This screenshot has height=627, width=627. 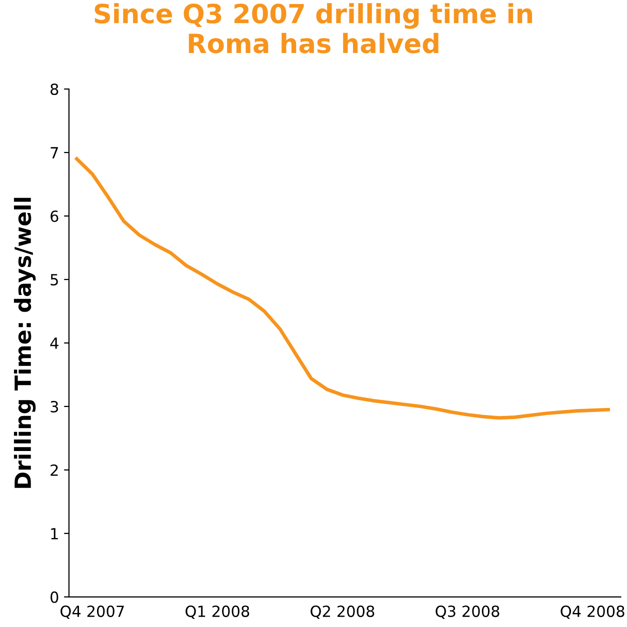 What do you see at coordinates (54, 597) in the screenshot?
I see `y-tick-label: 0` at bounding box center [54, 597].